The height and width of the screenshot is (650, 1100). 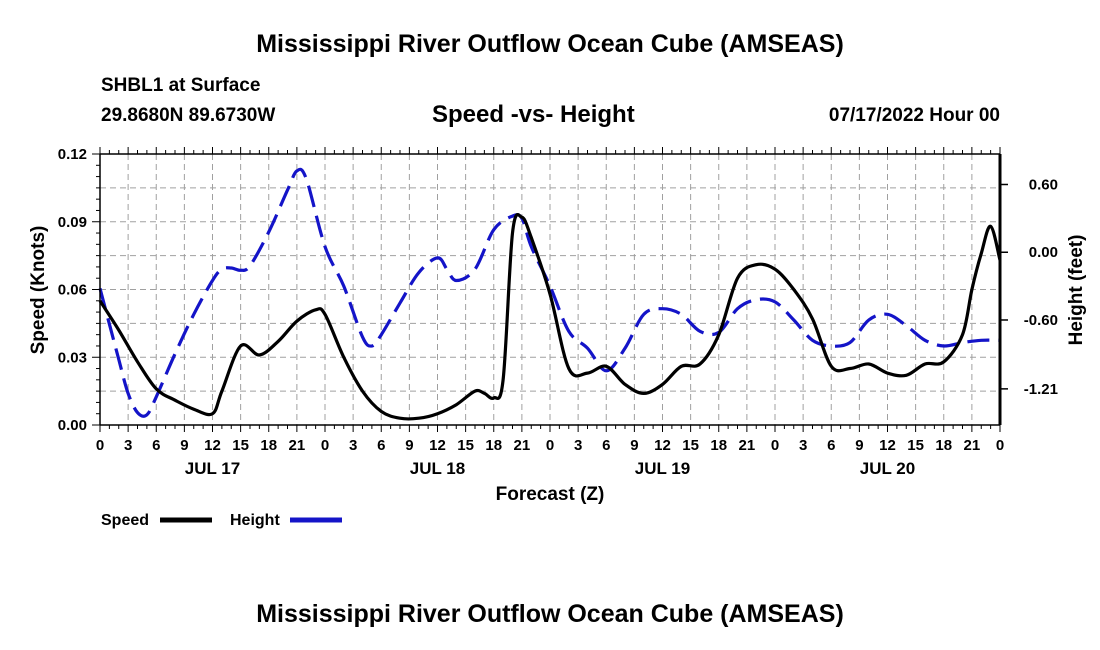 What do you see at coordinates (1043, 184) in the screenshot?
I see `y2-tick-label: 0.60` at bounding box center [1043, 184].